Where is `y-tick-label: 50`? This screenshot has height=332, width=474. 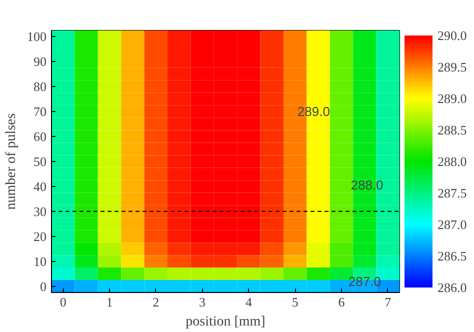
y-tick-label: 50 is located at coordinates (40, 161).